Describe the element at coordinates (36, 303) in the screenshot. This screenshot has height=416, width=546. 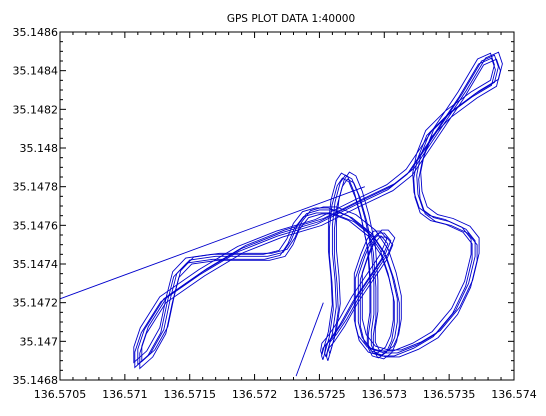
I see `y-tick-label: 35.1472` at that location.